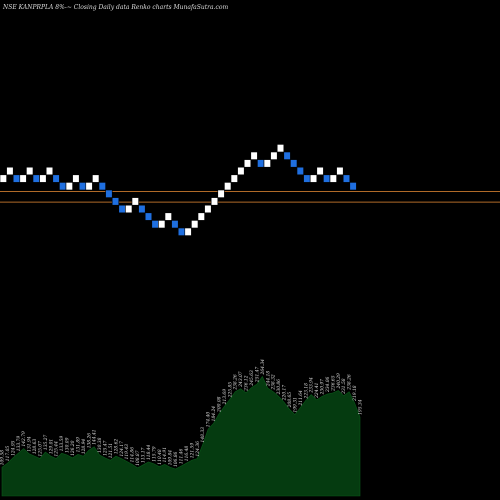 This screenshot has height=500, width=500. Describe the element at coordinates (361, 407) in the screenshot. I see `volume-value-label: 195.34` at that location.